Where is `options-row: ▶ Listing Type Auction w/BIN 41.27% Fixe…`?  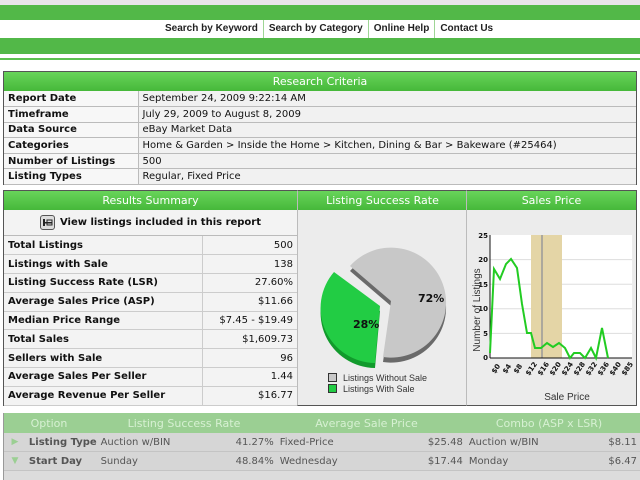 options-row: ▶ Listing Type Auction w/BIN 41.27% Fixe… is located at coordinates (322, 442).